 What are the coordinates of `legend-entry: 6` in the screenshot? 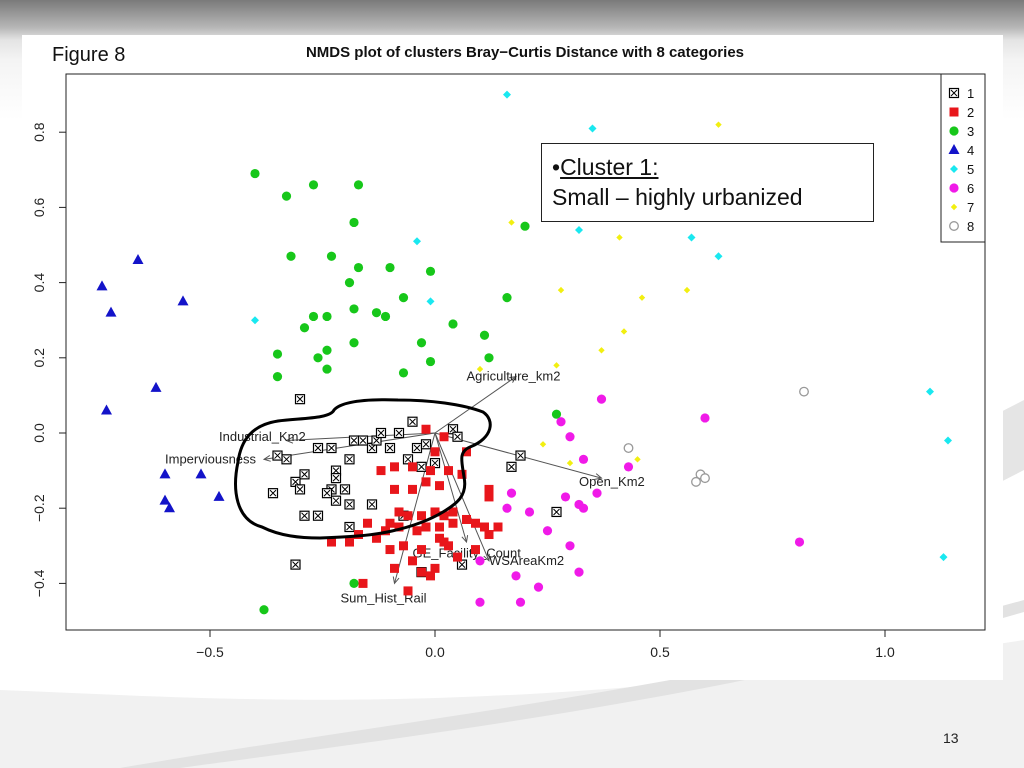 It's located at (970, 188).